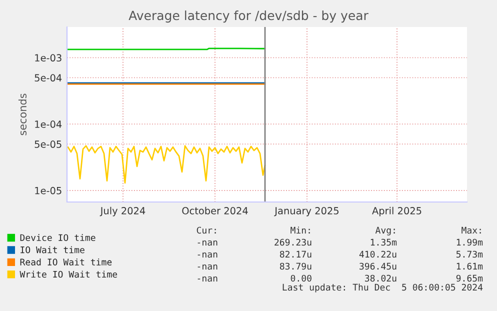 The image size is (497, 311). Describe the element at coordinates (378, 266) in the screenshot. I see `text: 396.45u` at that location.